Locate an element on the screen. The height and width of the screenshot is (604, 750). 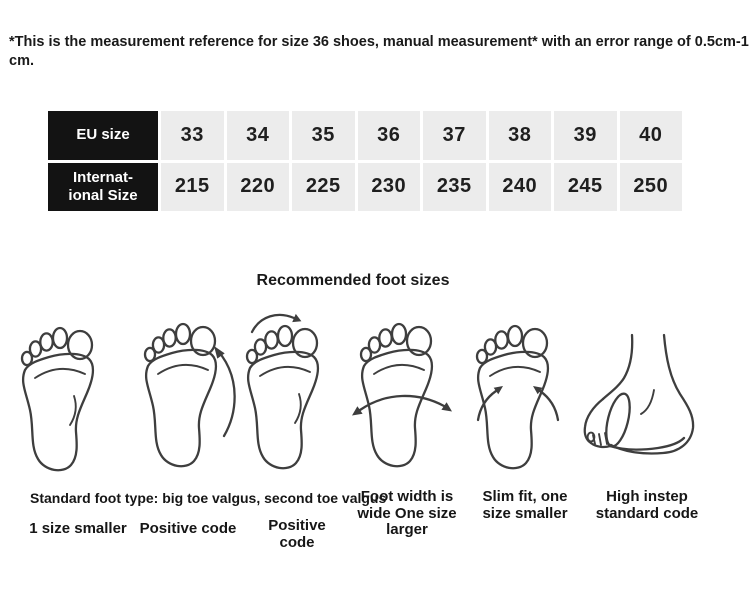
international-size-cell: 225 is located at coordinates (323, 186).